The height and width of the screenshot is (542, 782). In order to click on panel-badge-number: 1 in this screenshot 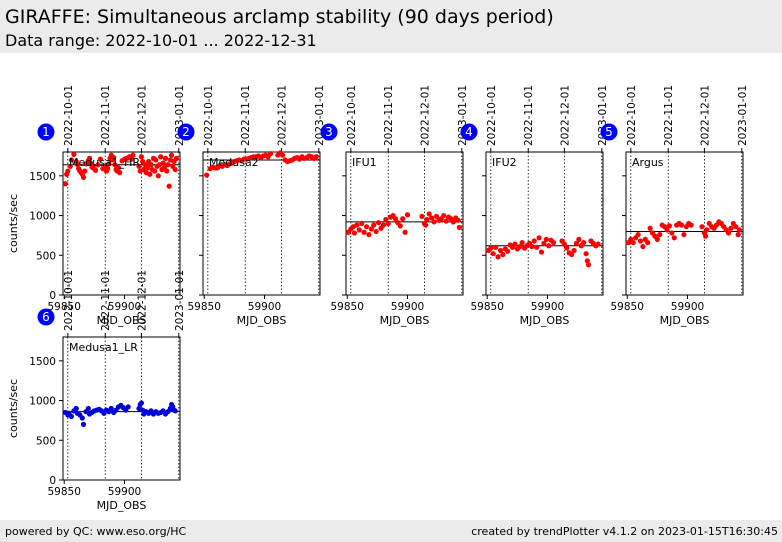, I will do `click(46, 132)`.